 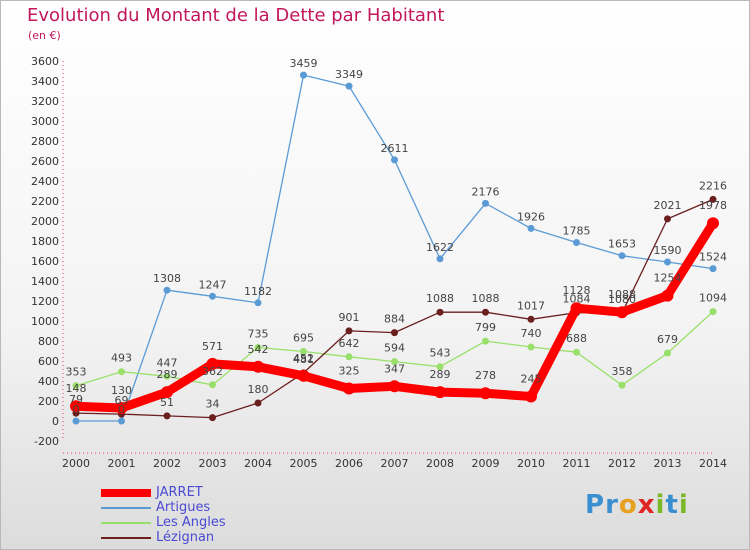 What do you see at coordinates (577, 290) in the screenshot?
I see `data-label: 1128` at bounding box center [577, 290].